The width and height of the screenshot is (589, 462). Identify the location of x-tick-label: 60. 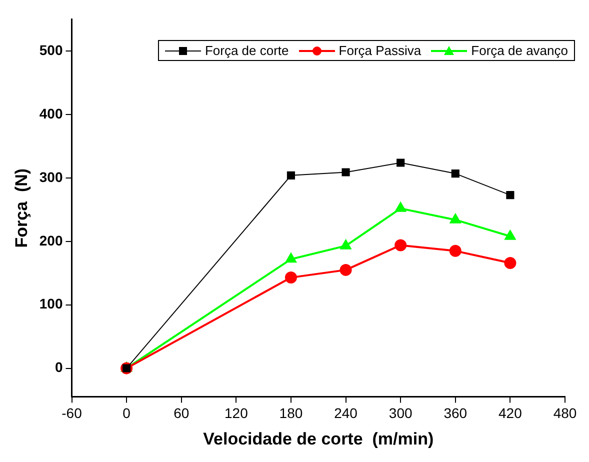
(182, 413).